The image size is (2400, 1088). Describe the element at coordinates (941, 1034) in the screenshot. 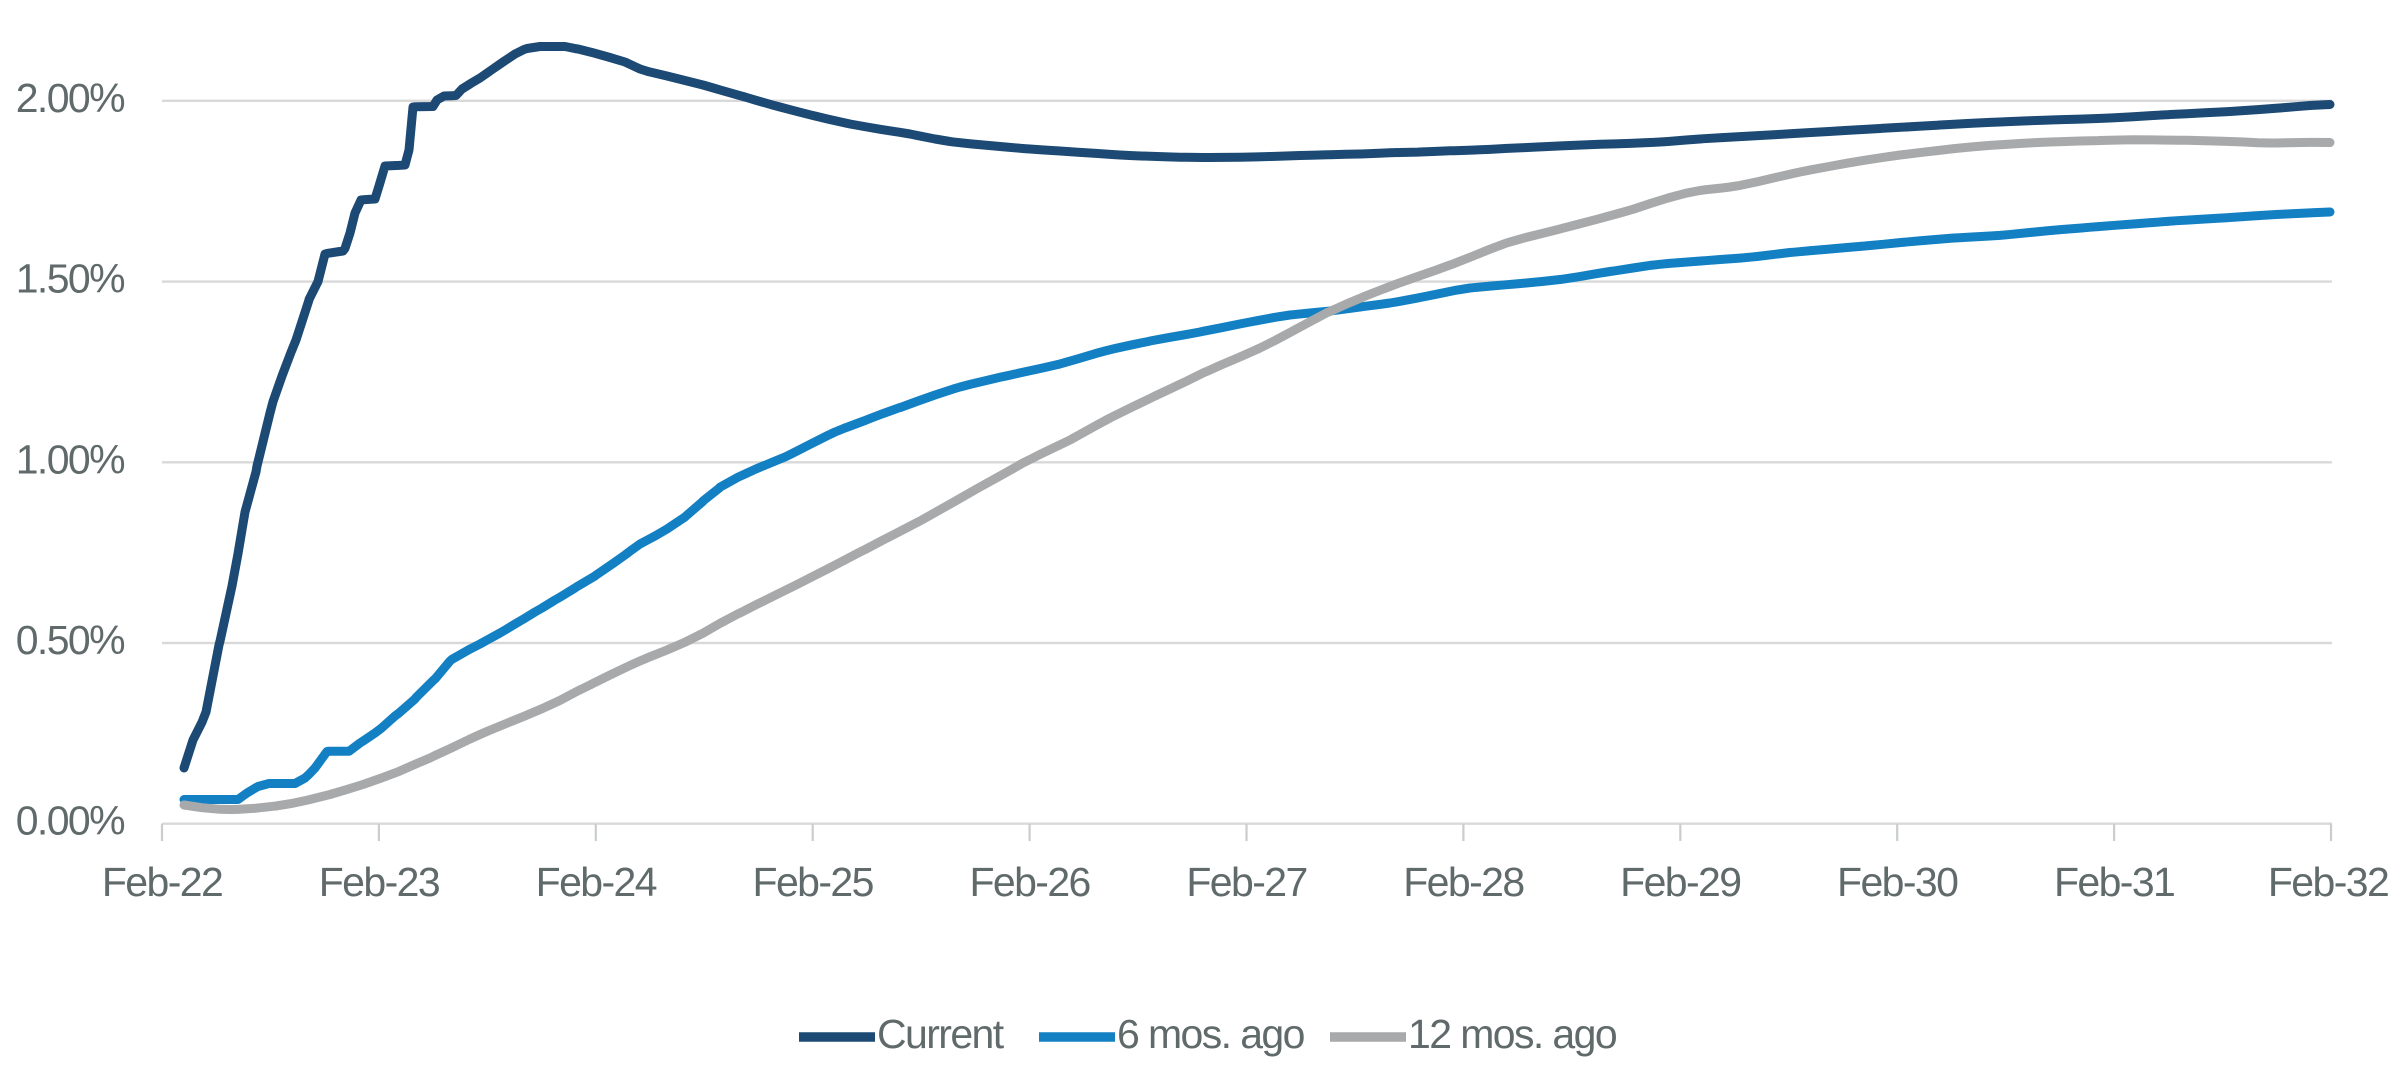

I see `svg-text: Current` at that location.